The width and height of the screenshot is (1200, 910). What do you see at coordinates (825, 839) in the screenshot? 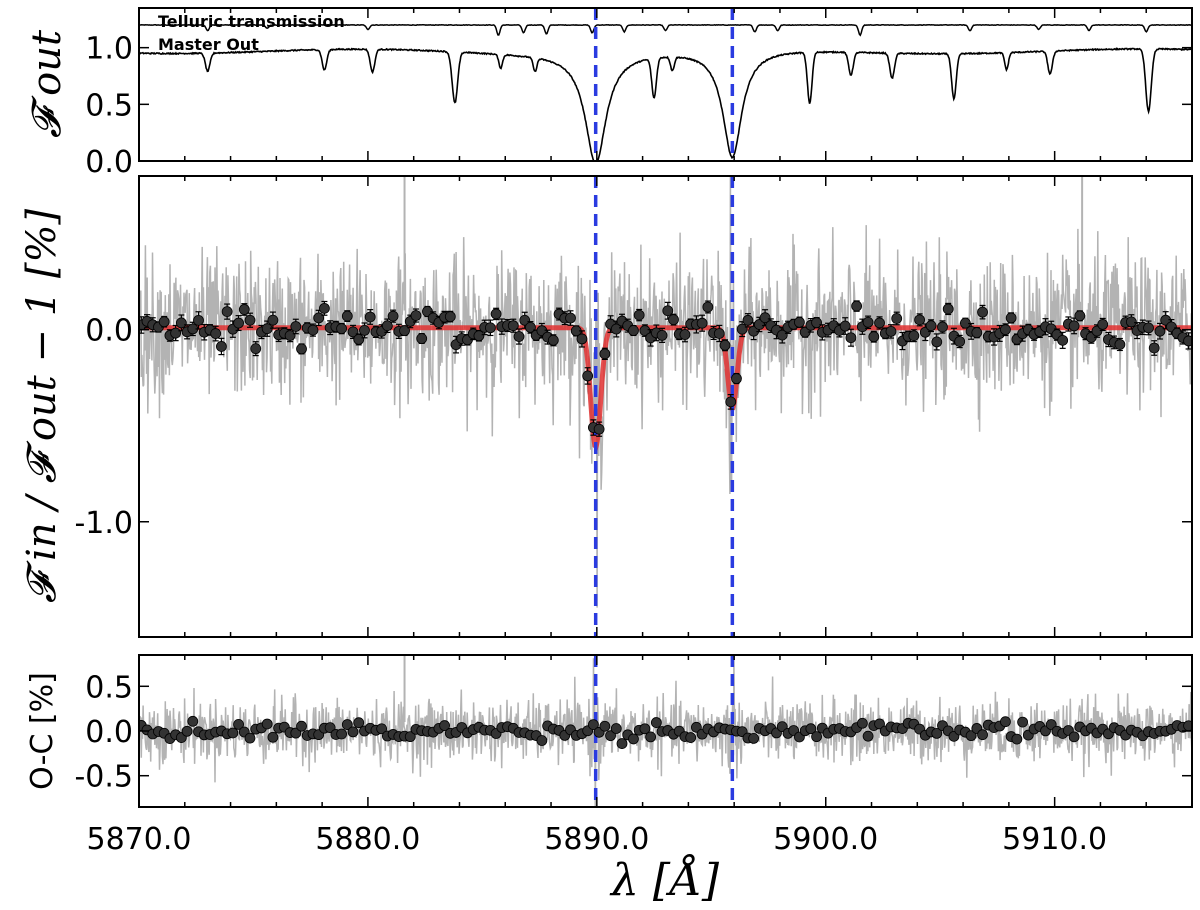
I see `x-tick-label: 5900.0` at bounding box center [825, 839].